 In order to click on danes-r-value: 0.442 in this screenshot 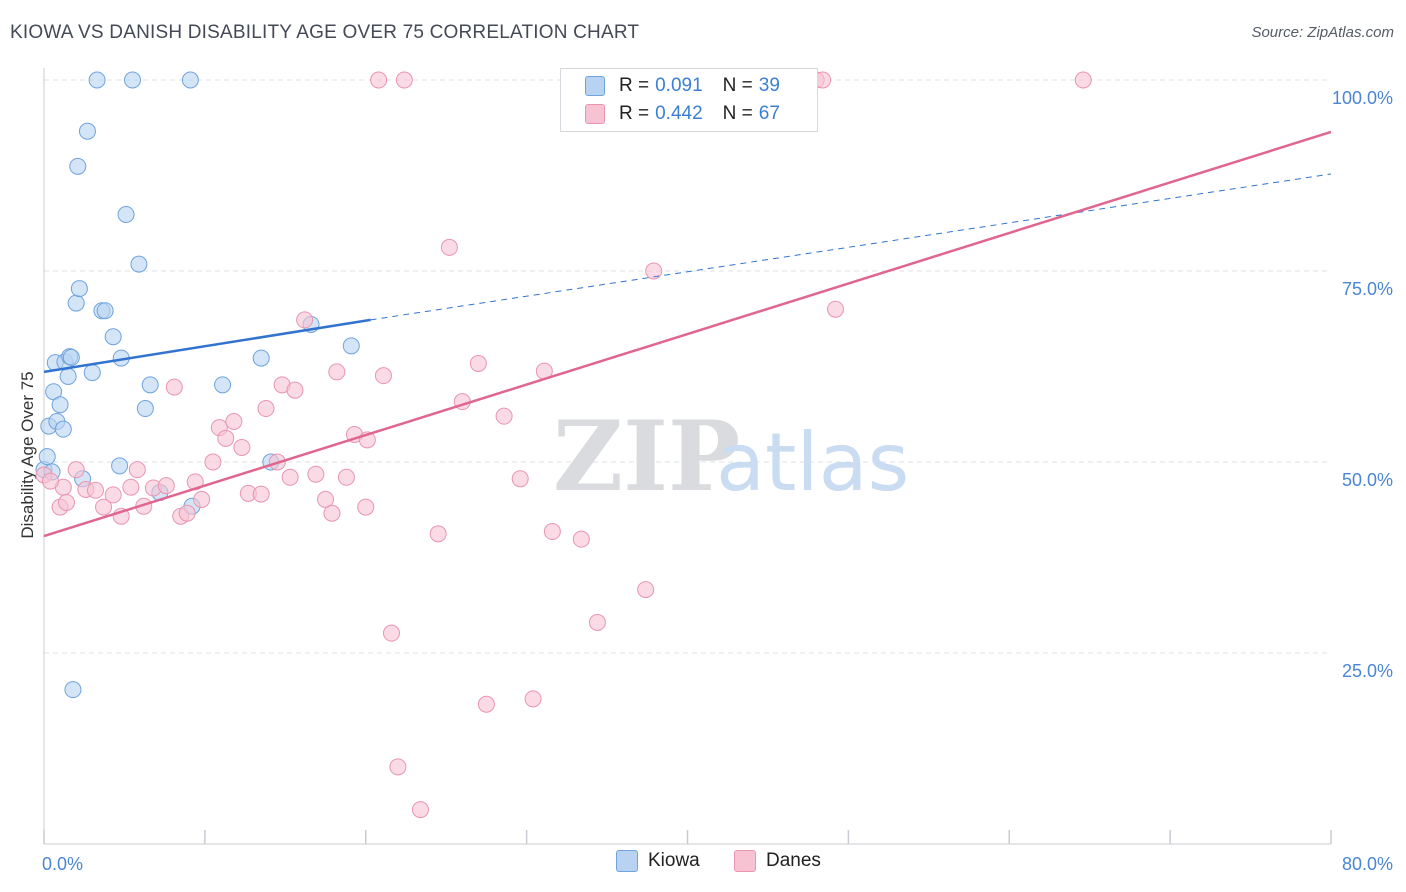, I will do `click(679, 113)`.